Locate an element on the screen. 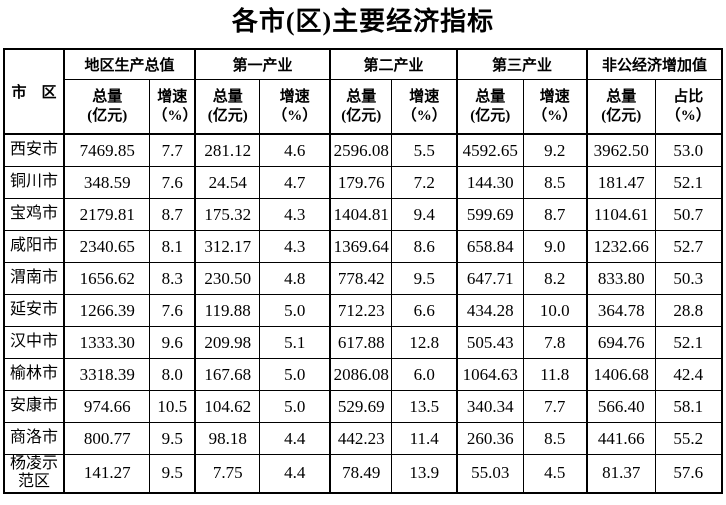  value-cell: 8.1 is located at coordinates (172, 246).